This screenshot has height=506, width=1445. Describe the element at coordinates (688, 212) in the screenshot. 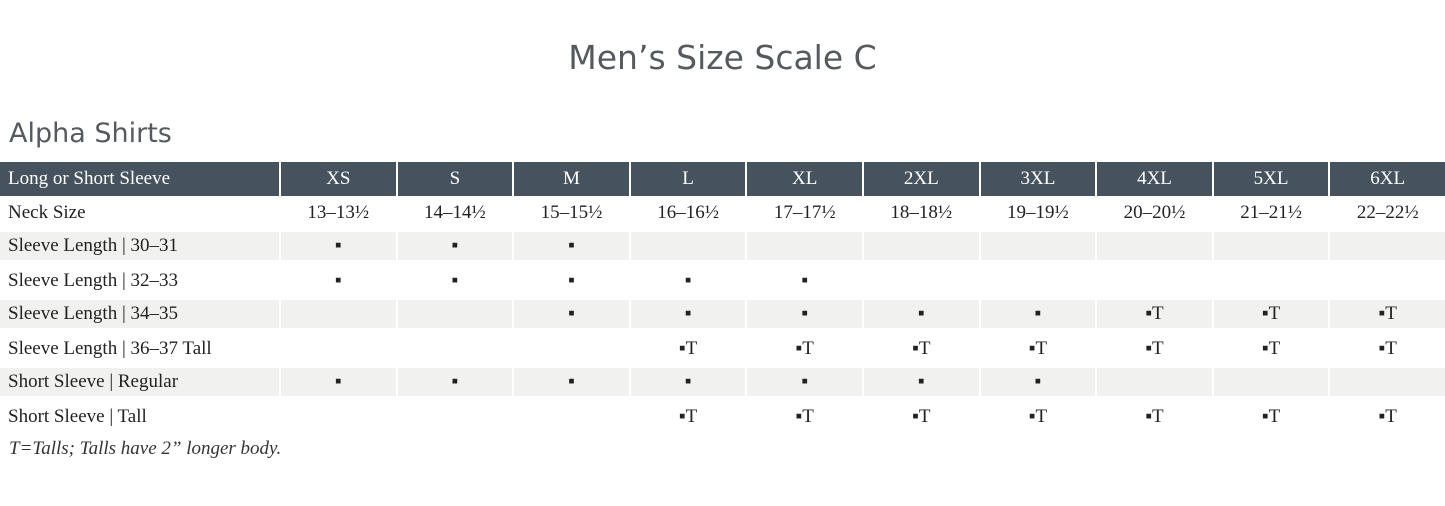

I see `size-cell: 16–16½` at that location.